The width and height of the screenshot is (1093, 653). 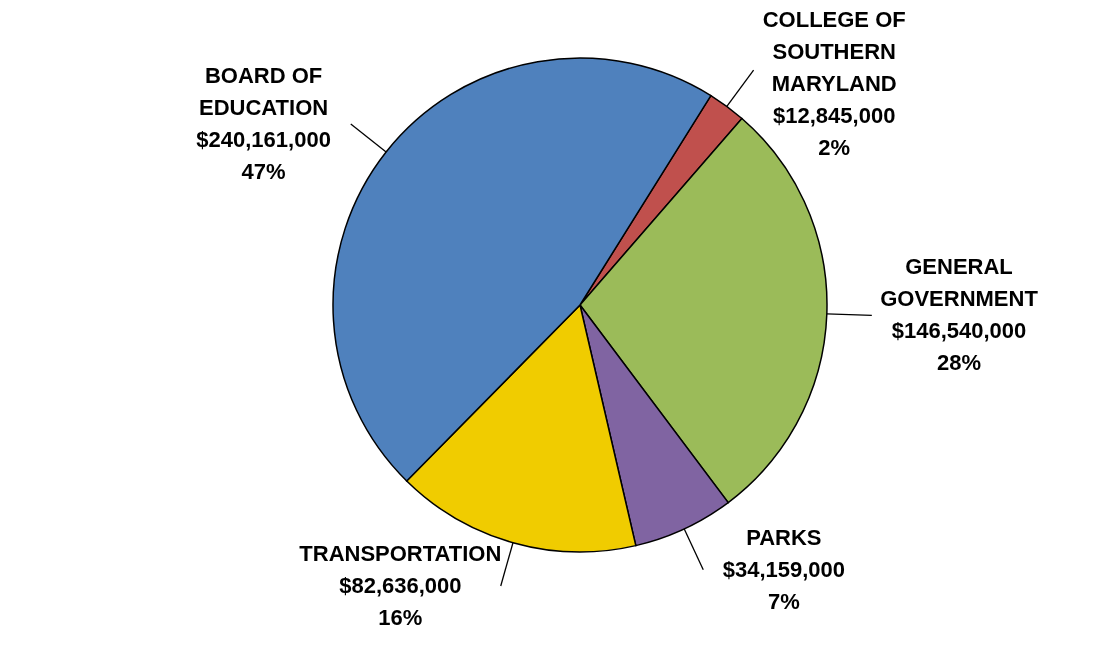 I want to click on data-label: $12,845,000 2%, so click(x=834, y=131).